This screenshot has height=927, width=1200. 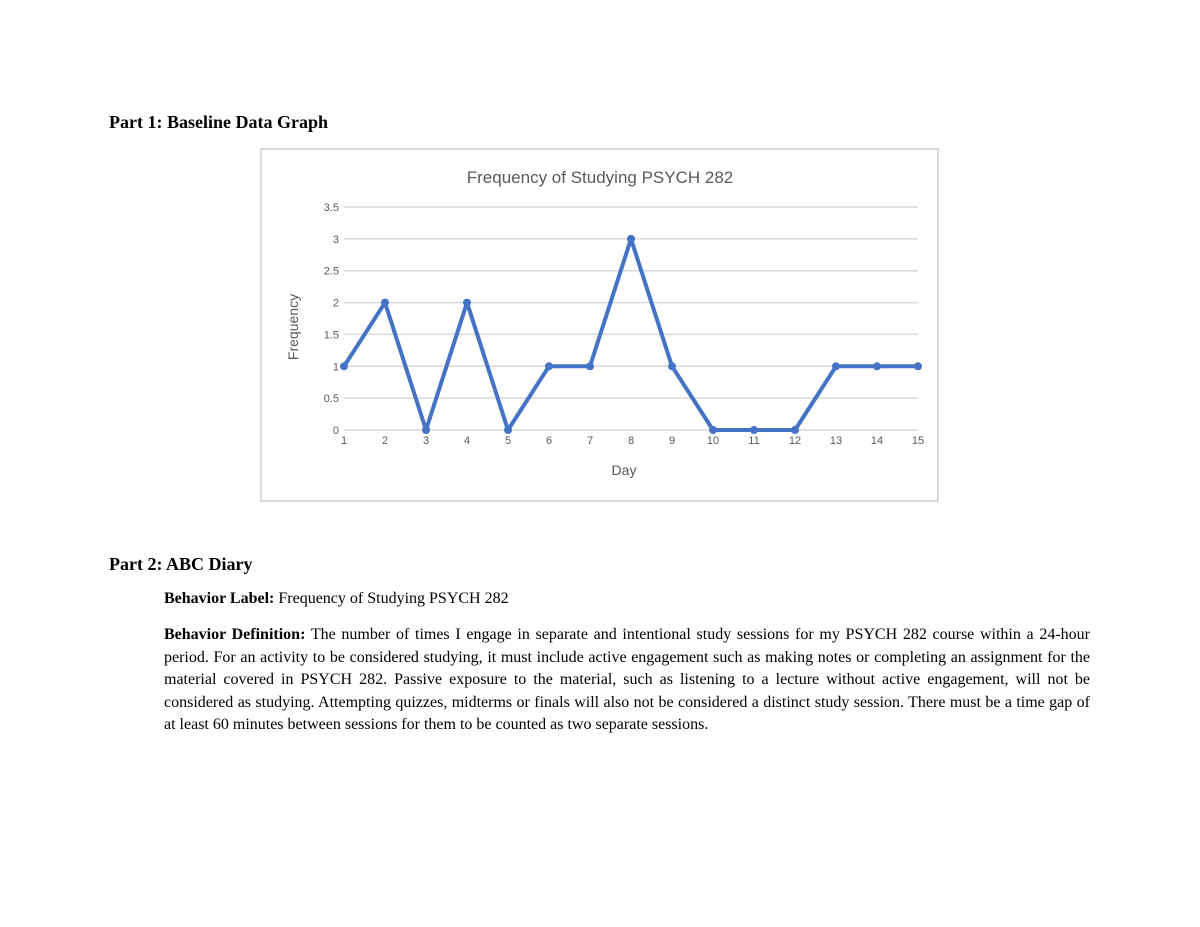 What do you see at coordinates (624, 470) in the screenshot?
I see `x-axis-title: Day` at bounding box center [624, 470].